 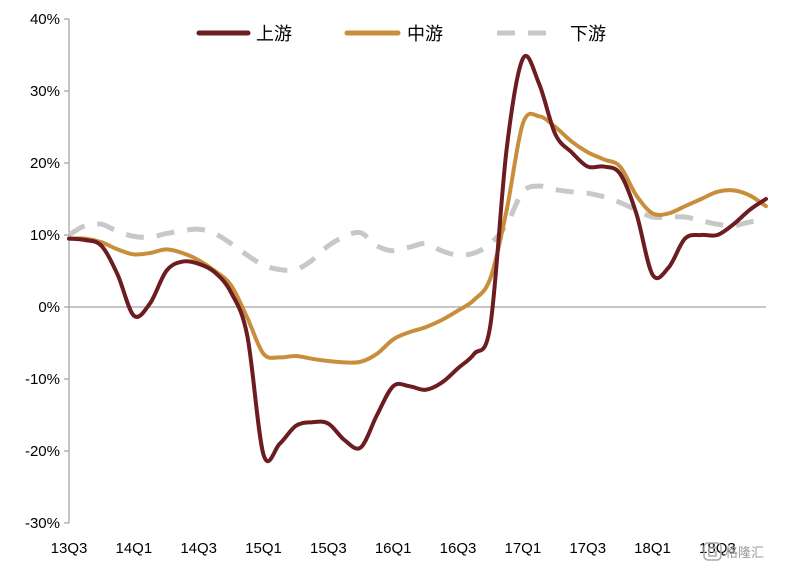 I want to click on x-tick-label: 14Q1, so click(x=133, y=548).